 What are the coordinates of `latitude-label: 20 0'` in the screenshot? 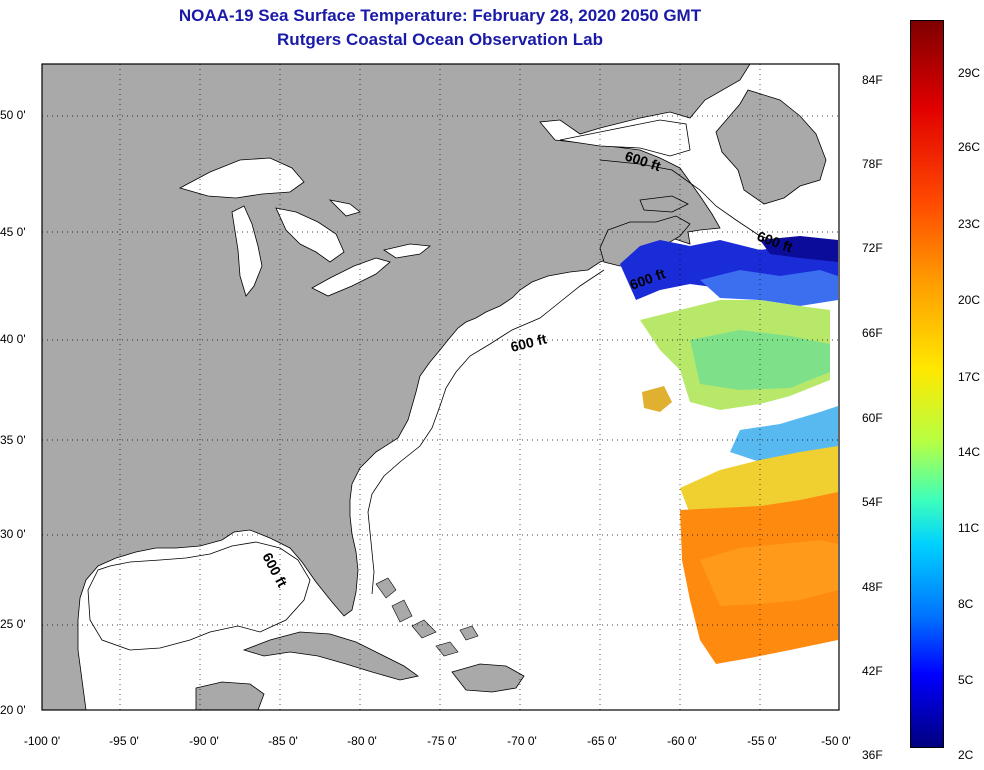 It's located at (13, 710).